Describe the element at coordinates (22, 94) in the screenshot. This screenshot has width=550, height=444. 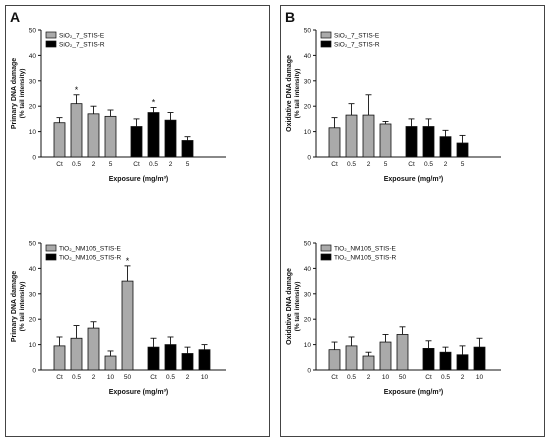
I see `chart0-y-axis-label-unit: (% tail intensity)` at that location.